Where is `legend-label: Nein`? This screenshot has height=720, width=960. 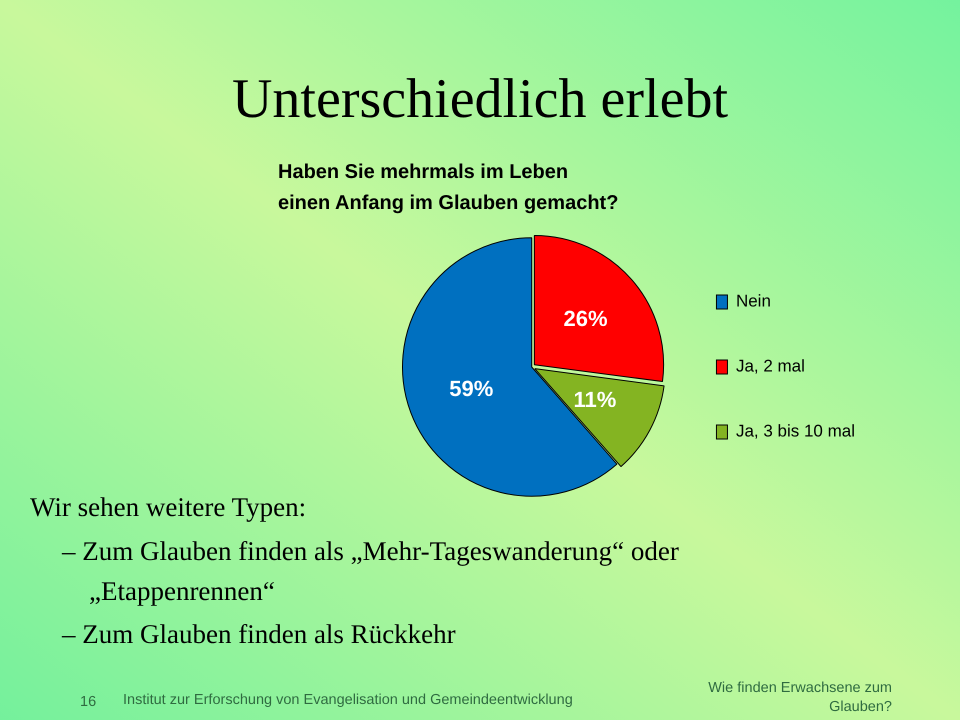
legend-label: Nein is located at coordinates (753, 301).